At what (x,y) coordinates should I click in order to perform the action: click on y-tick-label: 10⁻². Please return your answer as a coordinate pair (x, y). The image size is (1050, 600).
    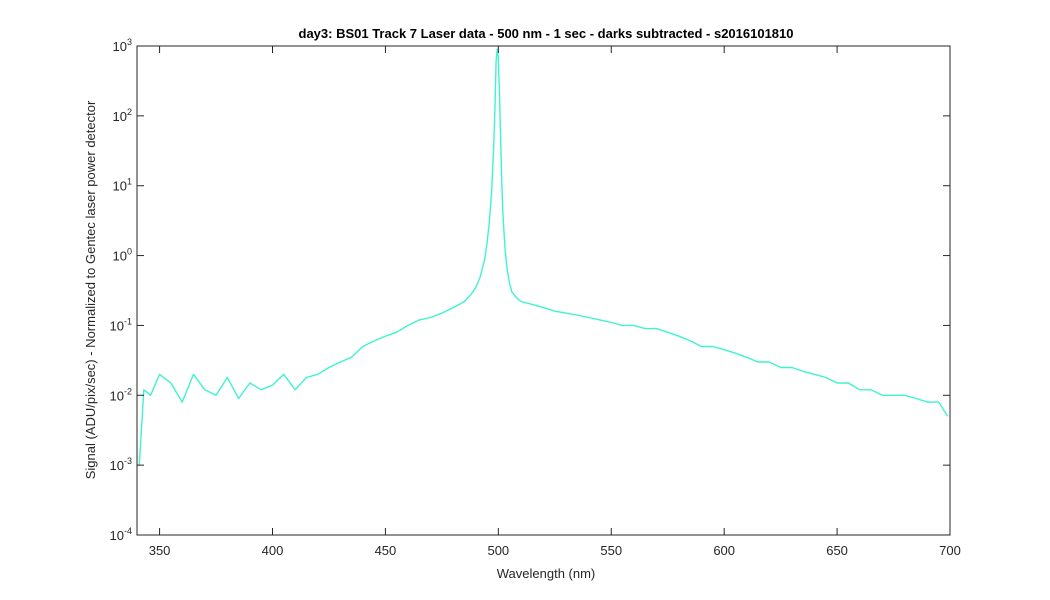
    Looking at the image, I should click on (121, 394).